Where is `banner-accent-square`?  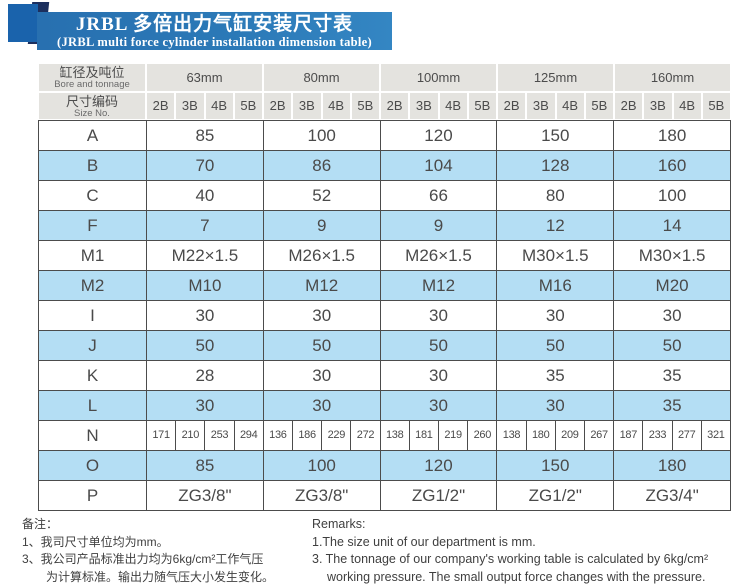
banner-accent-square is located at coordinates (23, 23).